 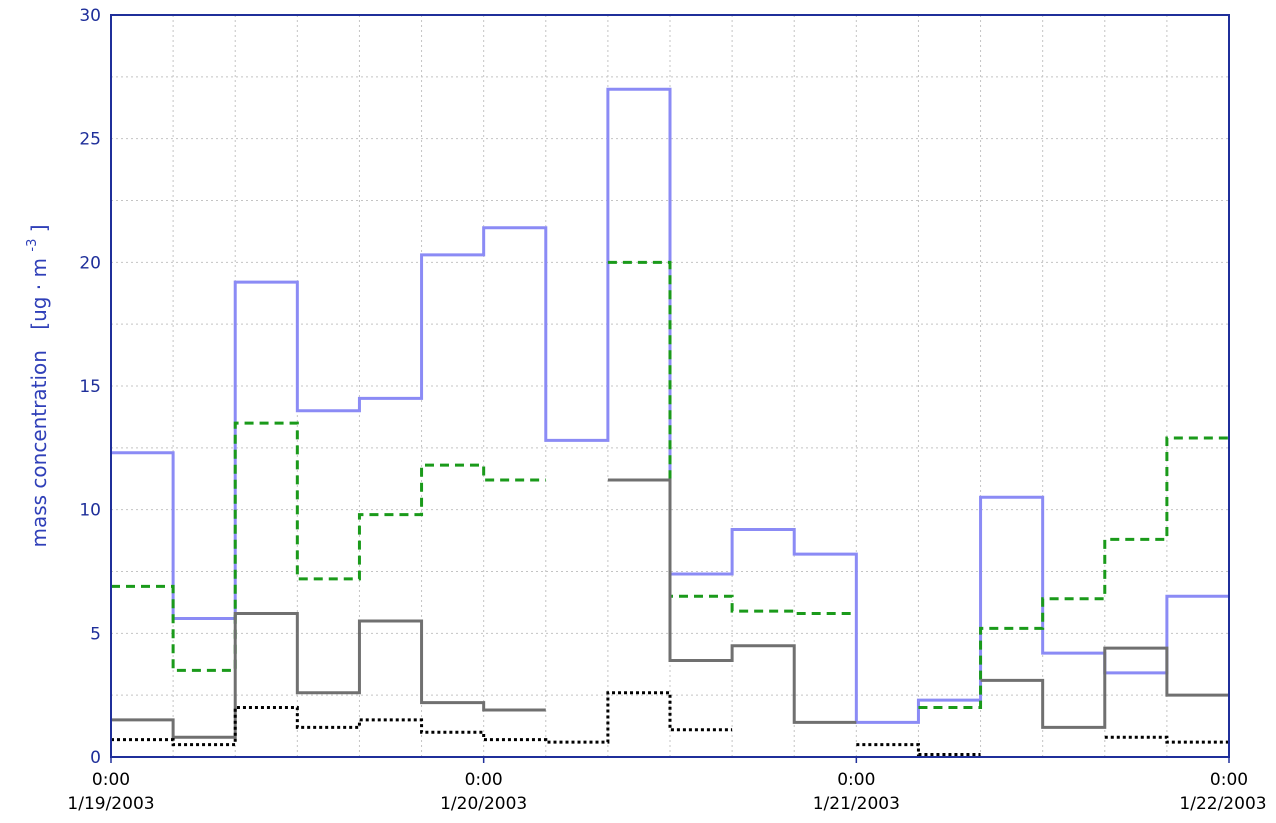 I want to click on y-tick-label: 10, so click(x=90, y=511).